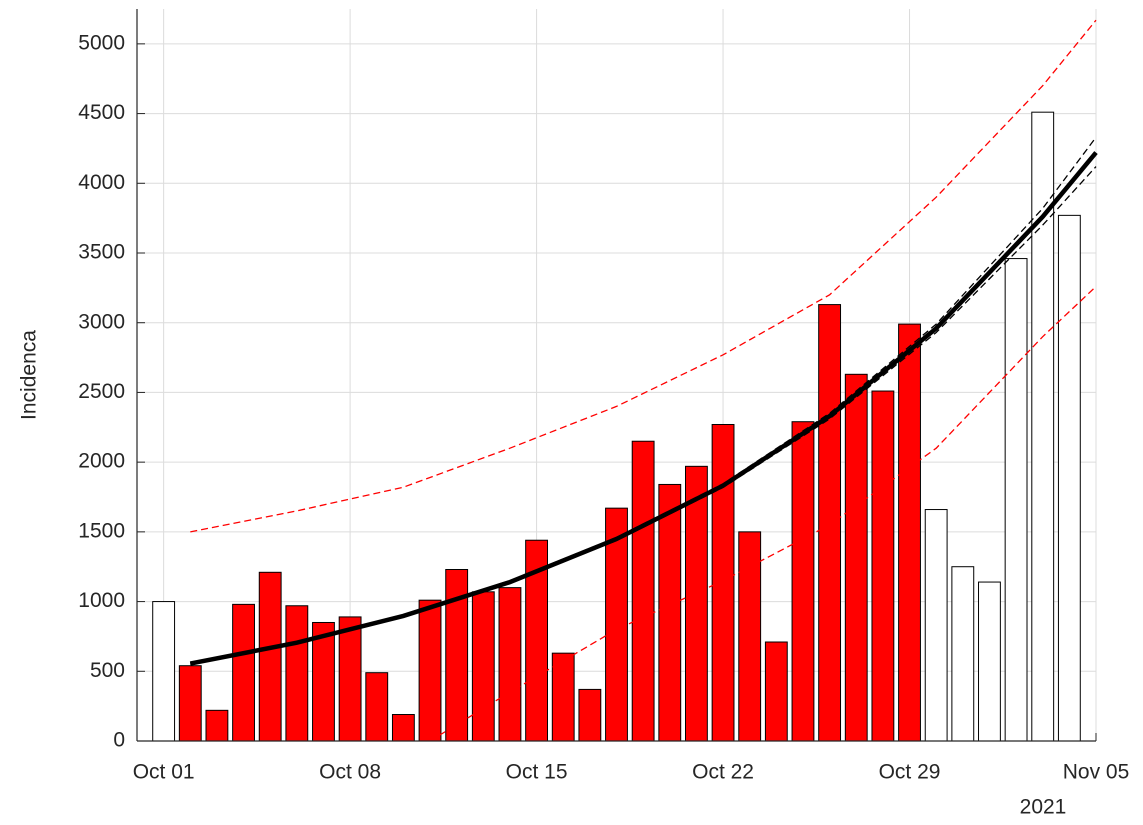 The width and height of the screenshot is (1143, 825). Describe the element at coordinates (1096, 772) in the screenshot. I see `x-tick-label: Nov 05` at that location.